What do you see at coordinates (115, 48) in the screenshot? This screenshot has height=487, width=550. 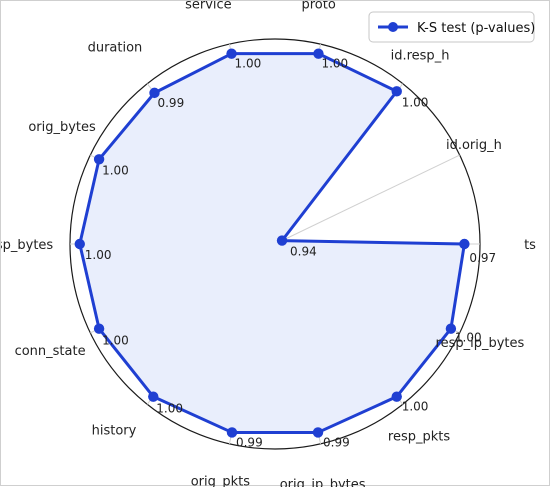 I see `category-label: duration` at bounding box center [115, 48].